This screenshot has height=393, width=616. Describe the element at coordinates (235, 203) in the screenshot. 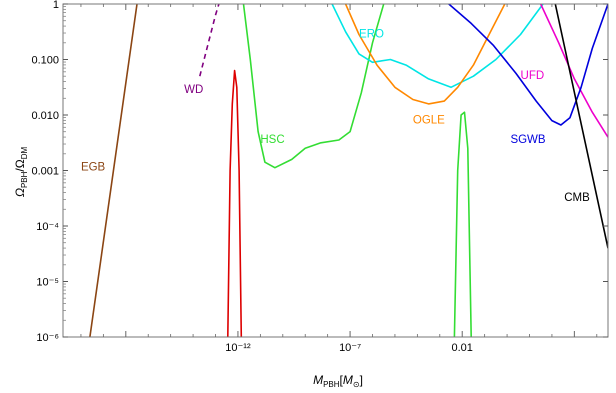

I see `unlabeled-2-curve` at that location.